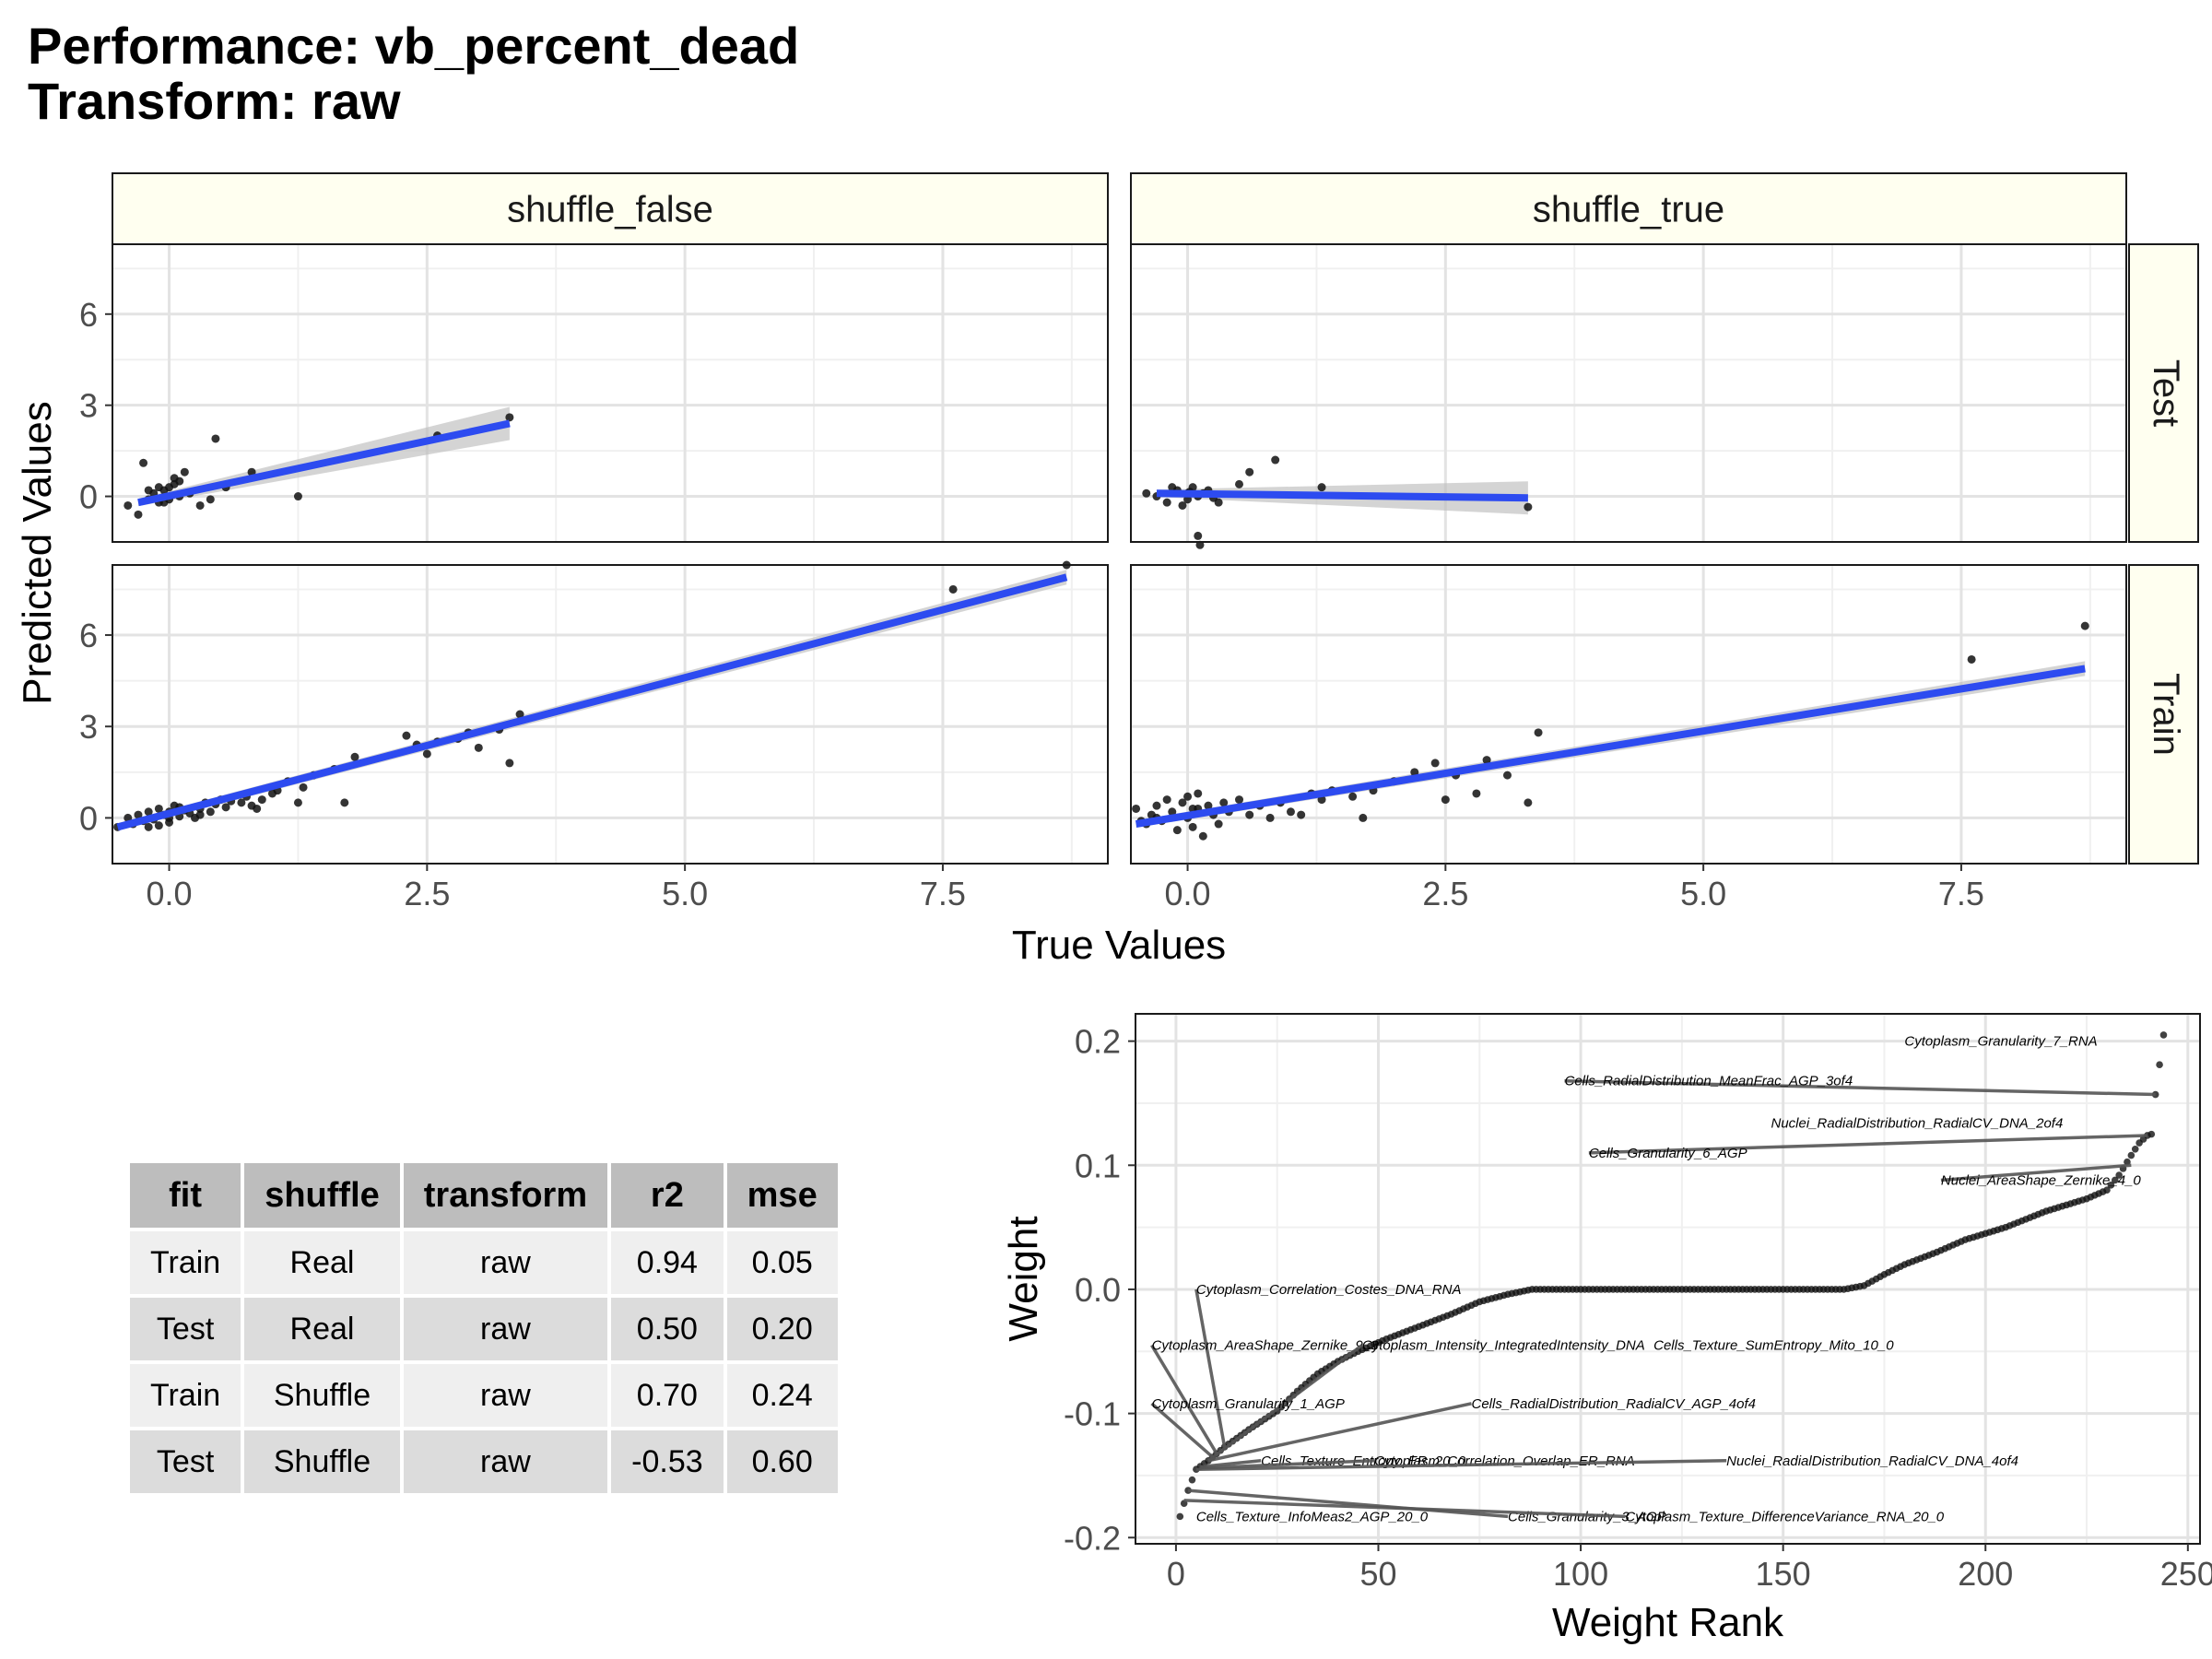  I want to click on table-cell-fit: Test, so click(185, 1461).